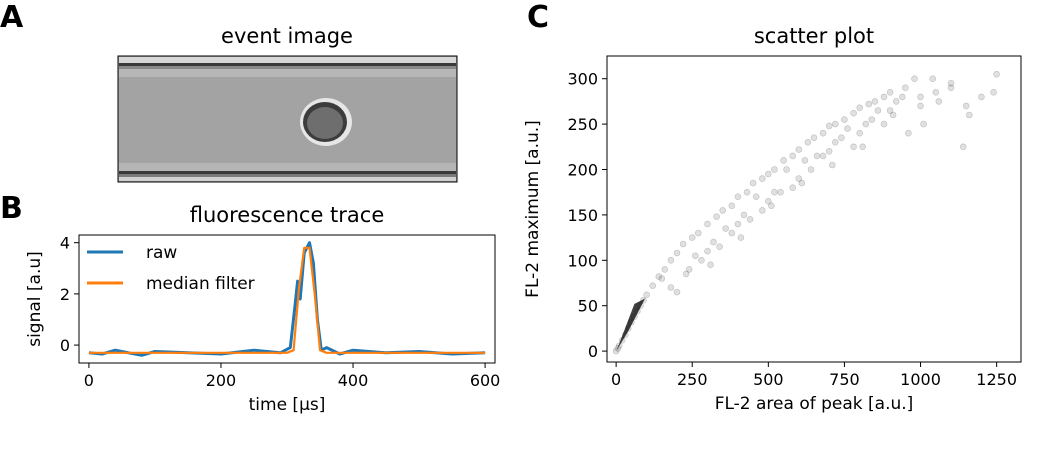 Image resolution: width=1050 pixels, height=450 pixels. Describe the element at coordinates (814, 36) in the screenshot. I see `scatter-title: scatter plot` at that location.